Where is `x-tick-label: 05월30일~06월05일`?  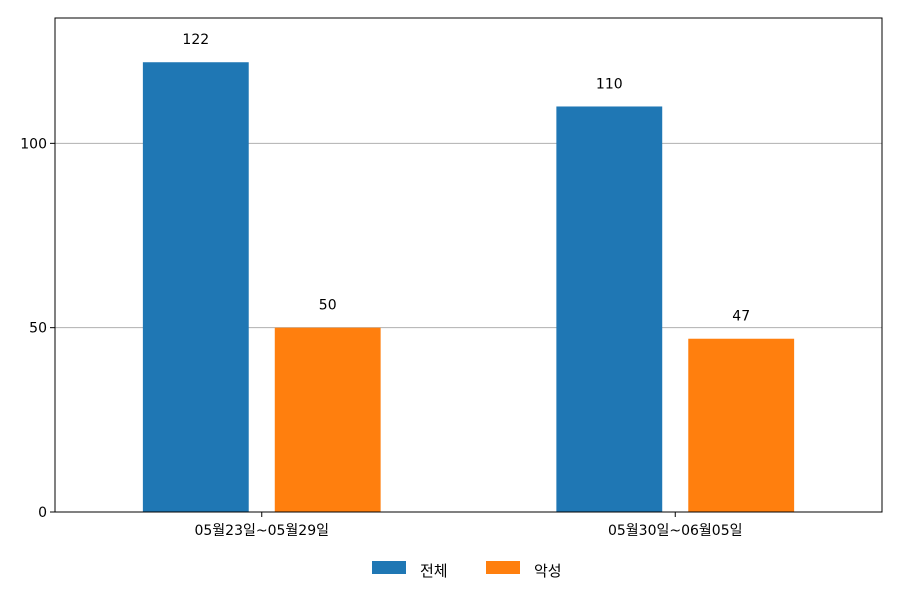
x-tick-label: 05월30일~06월05일 is located at coordinates (675, 531).